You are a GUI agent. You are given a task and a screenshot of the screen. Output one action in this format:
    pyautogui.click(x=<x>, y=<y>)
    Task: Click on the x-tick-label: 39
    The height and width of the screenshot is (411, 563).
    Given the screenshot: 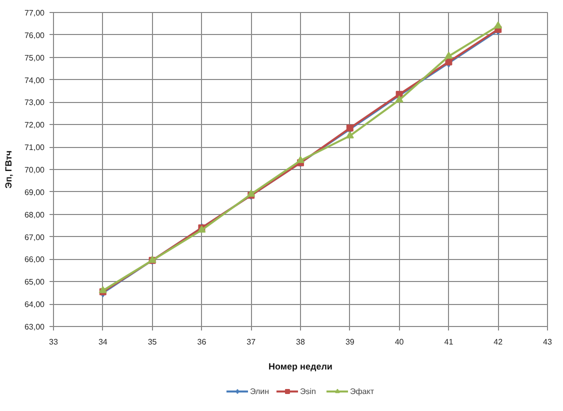 What is the action you would take?
    pyautogui.click(x=350, y=342)
    